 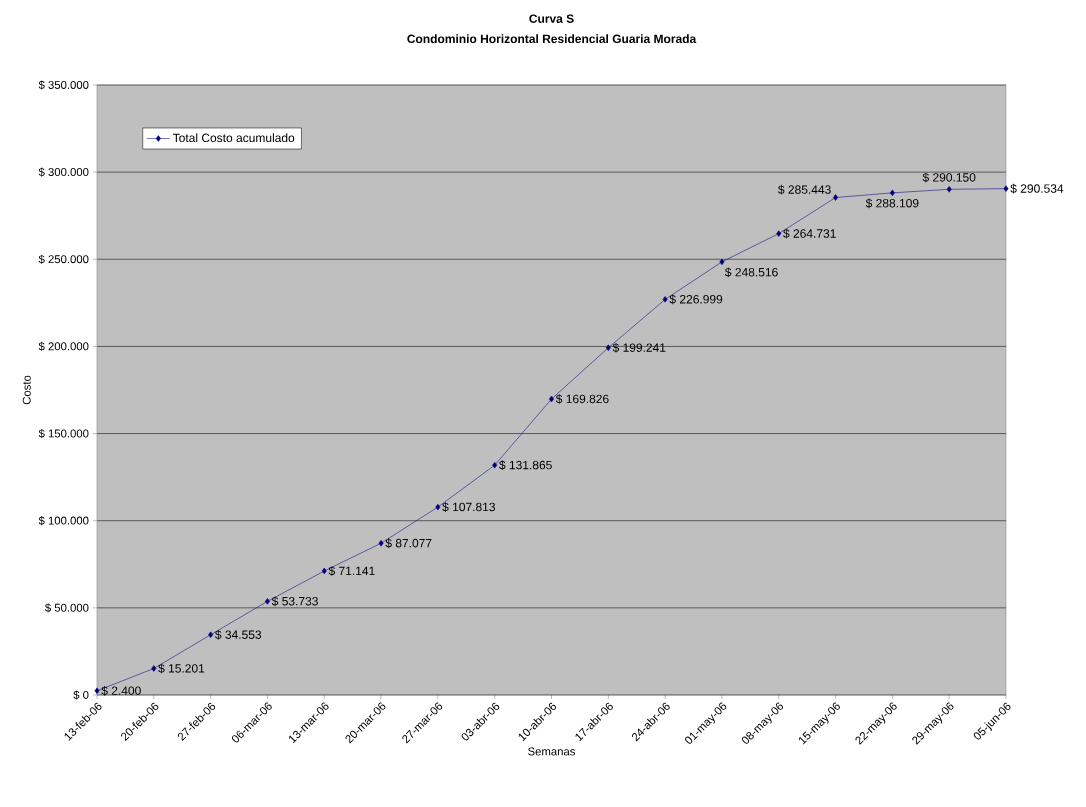 What do you see at coordinates (552, 39) in the screenshot?
I see `chart-subtitle: Condominio Horizontal Residencial Guaria Morada` at bounding box center [552, 39].